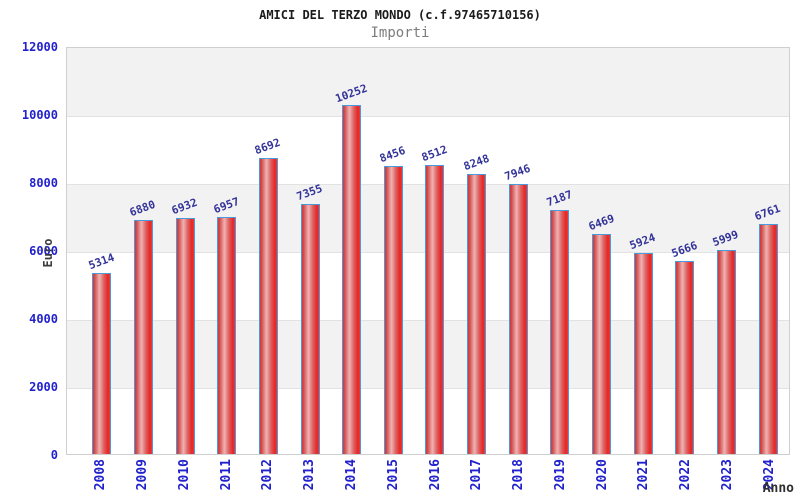 The height and width of the screenshot is (500, 800). Describe the element at coordinates (685, 357) in the screenshot. I see `bar-2022` at that location.